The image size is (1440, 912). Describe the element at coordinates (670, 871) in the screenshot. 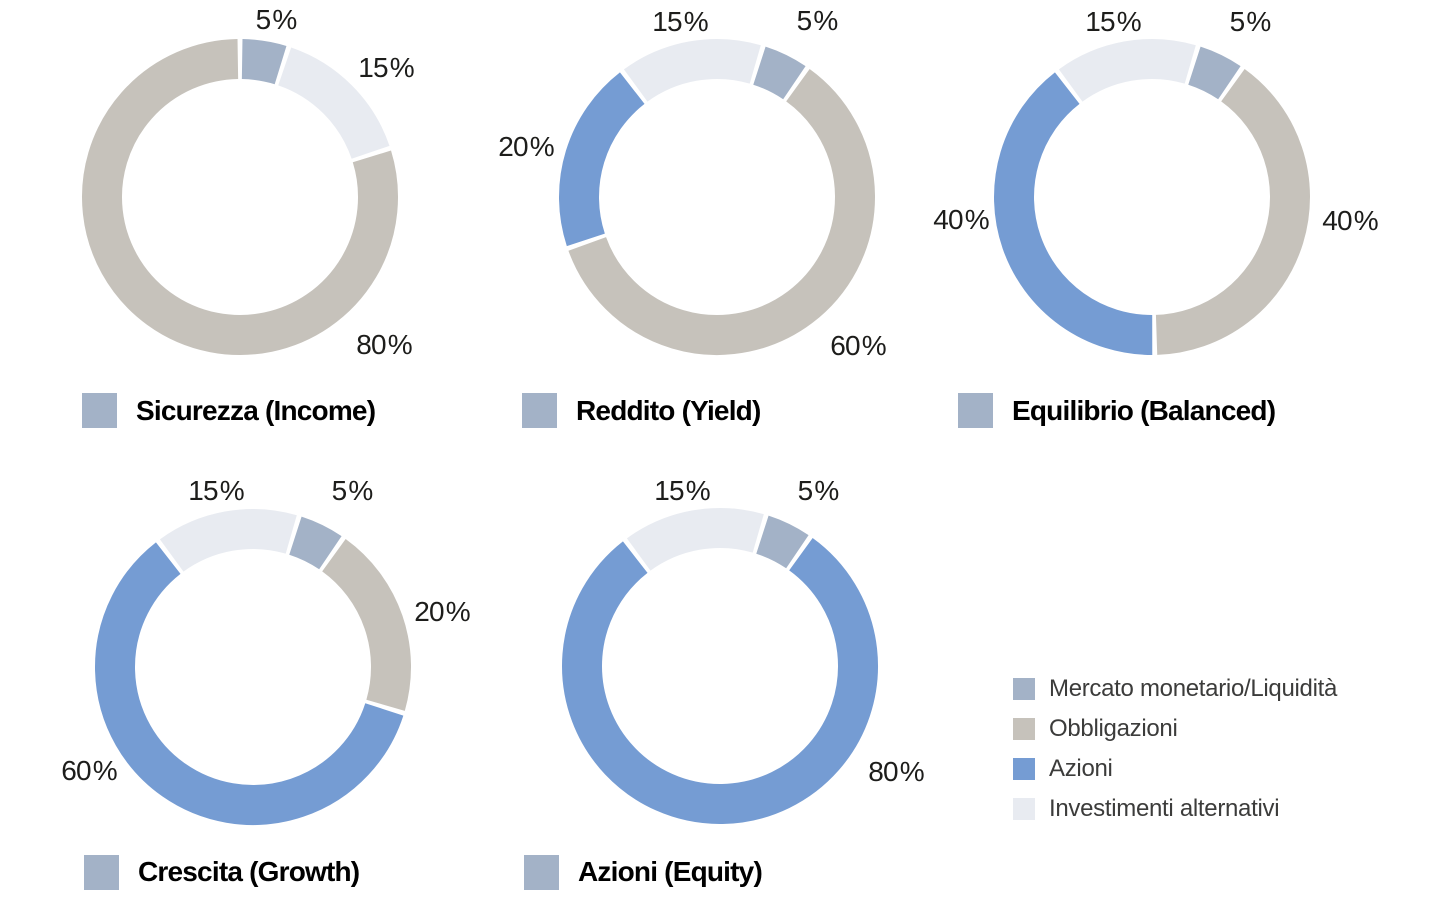

I see `chart-title-azioni-equity: Azioni (Equity)` at that location.